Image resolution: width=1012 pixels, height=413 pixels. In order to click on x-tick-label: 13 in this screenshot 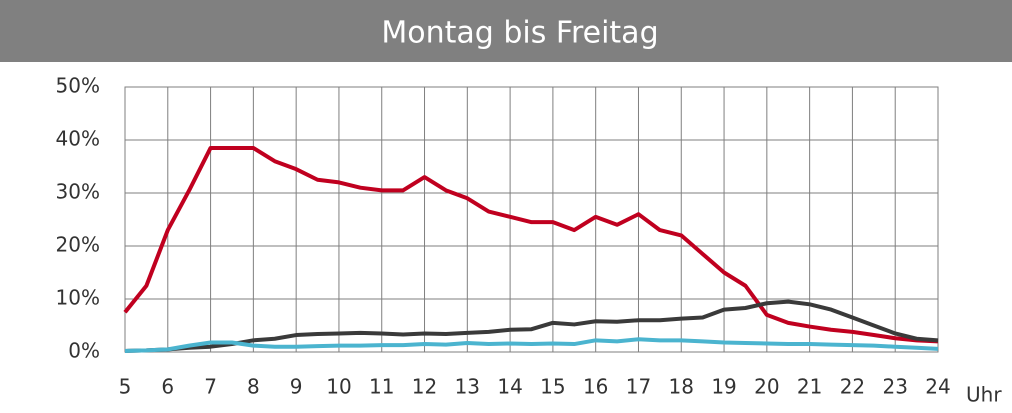, I will do `click(467, 387)`.